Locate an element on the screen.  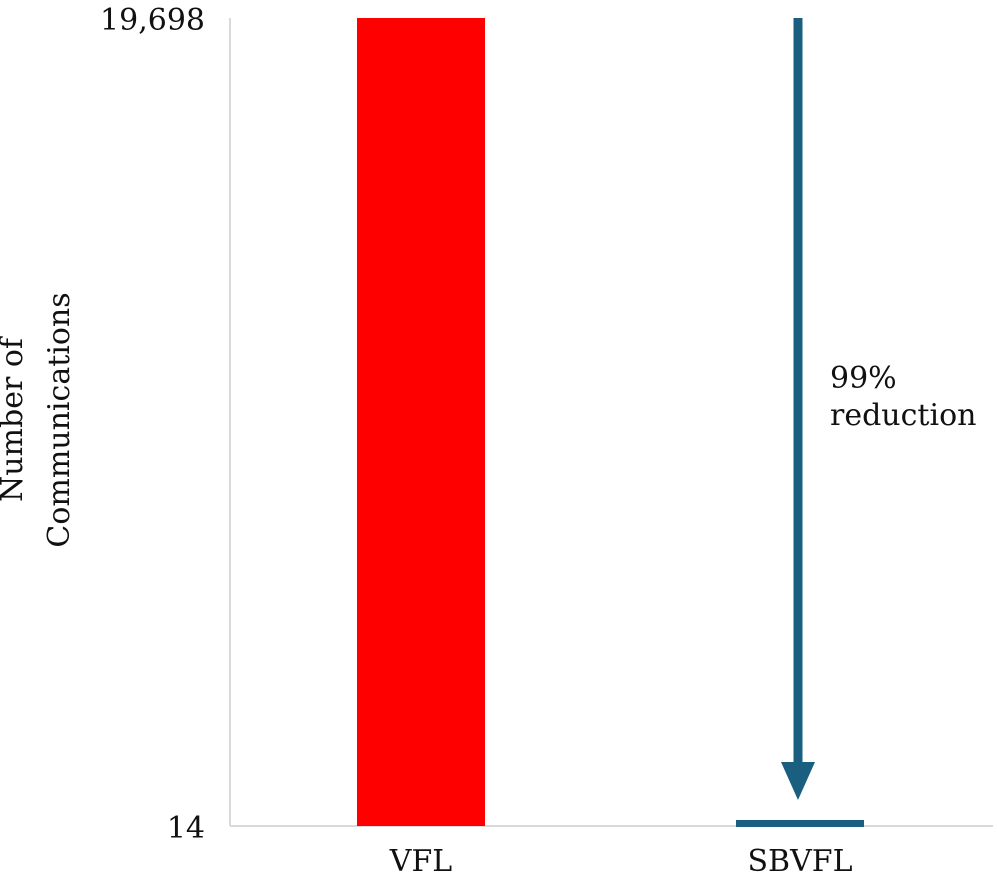
y-tick-label-top: 19,698 is located at coordinates (152, 20).